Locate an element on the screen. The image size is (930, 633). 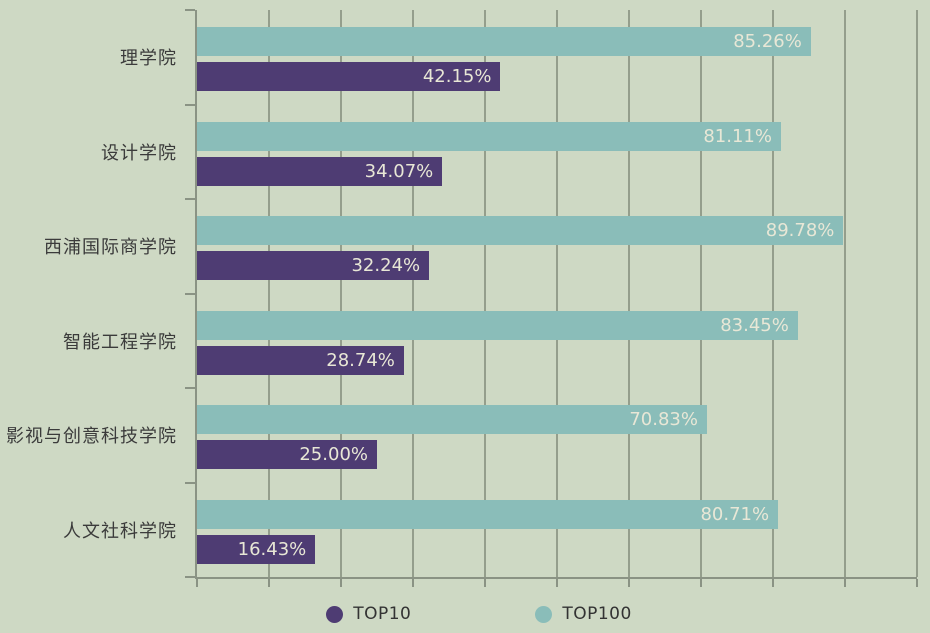
value-label-top10-1: 34.07% is located at coordinates (399, 171).